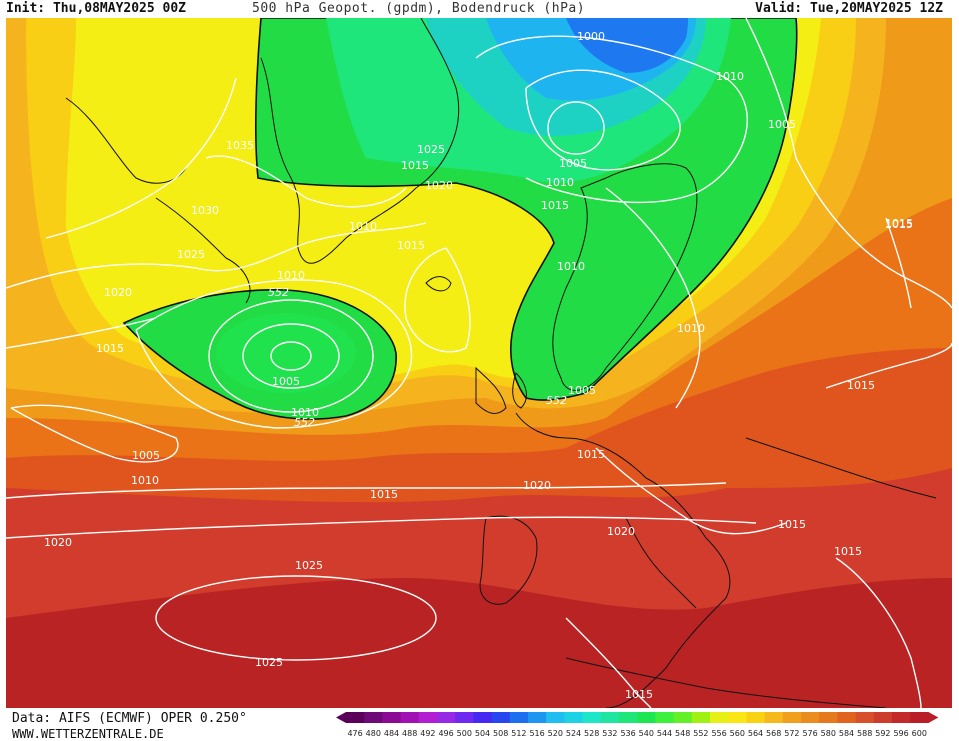 The width and height of the screenshot is (959, 741). Describe the element at coordinates (341, 717) in the screenshot. I see `scale-arrow-low` at that location.